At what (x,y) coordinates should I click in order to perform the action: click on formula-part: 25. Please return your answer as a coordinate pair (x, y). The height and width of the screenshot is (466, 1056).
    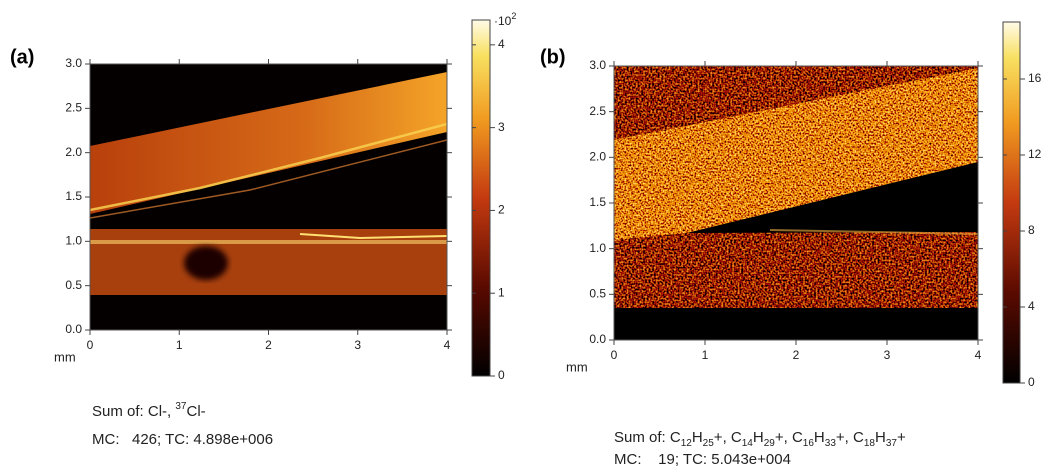
    Looking at the image, I should click on (709, 443).